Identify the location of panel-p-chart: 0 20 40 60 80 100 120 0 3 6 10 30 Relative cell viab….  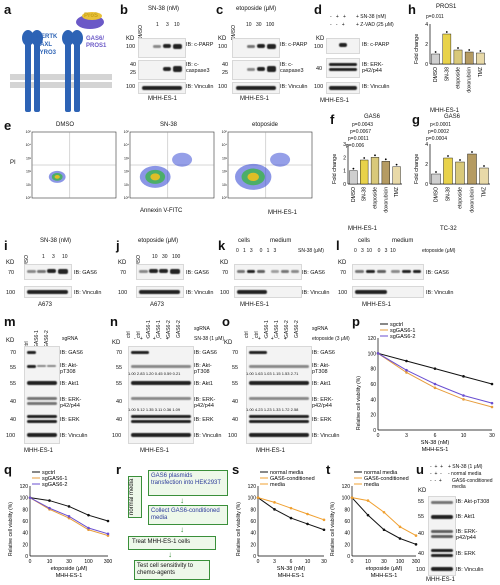
(425, 387).